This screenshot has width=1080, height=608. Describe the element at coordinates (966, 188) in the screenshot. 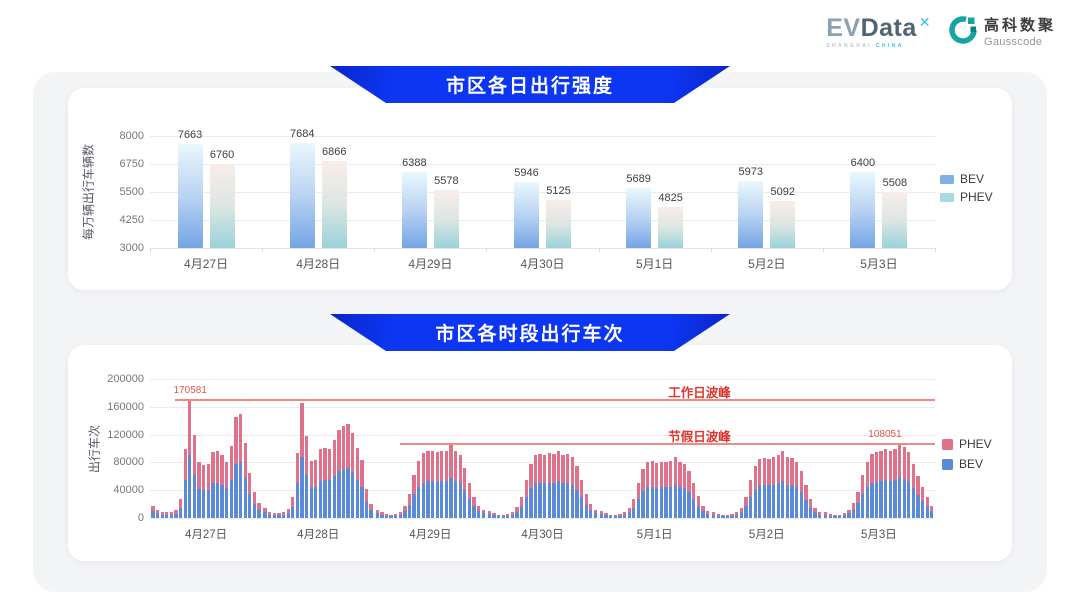

I see `daily-intensity-legend: BEV PHEV` at that location.